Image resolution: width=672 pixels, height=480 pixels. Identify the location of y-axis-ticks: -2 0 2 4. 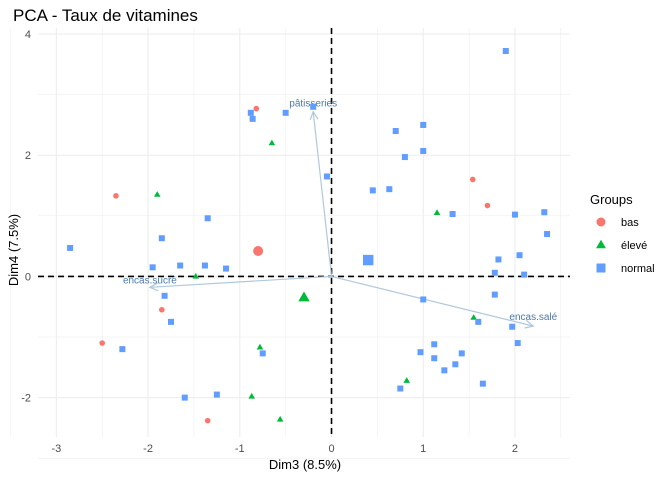
(26, 217).